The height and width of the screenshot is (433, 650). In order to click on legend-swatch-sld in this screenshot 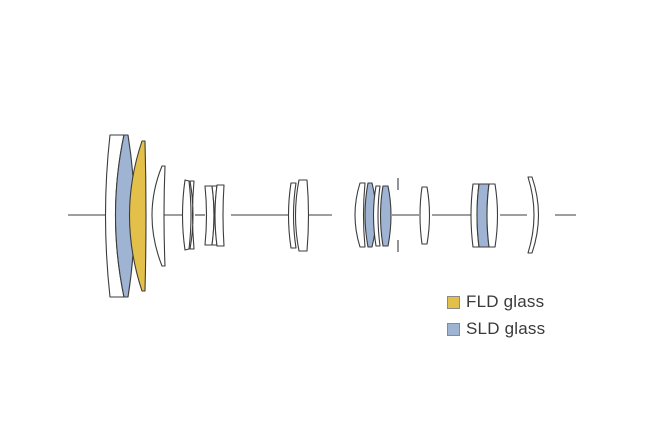, I will do `click(453, 329)`.